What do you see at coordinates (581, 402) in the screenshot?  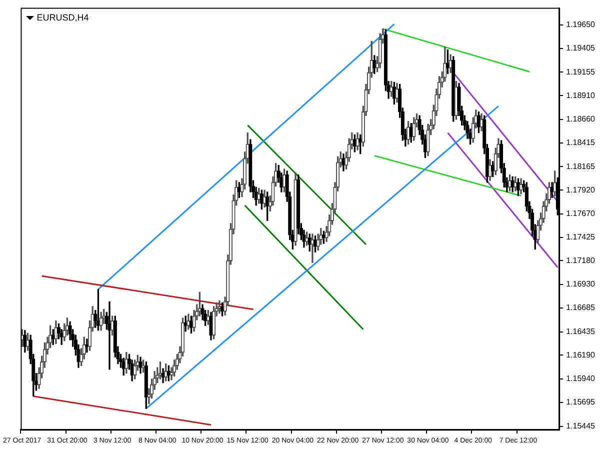 I see `y-tick-label: 1.15695` at bounding box center [581, 402].